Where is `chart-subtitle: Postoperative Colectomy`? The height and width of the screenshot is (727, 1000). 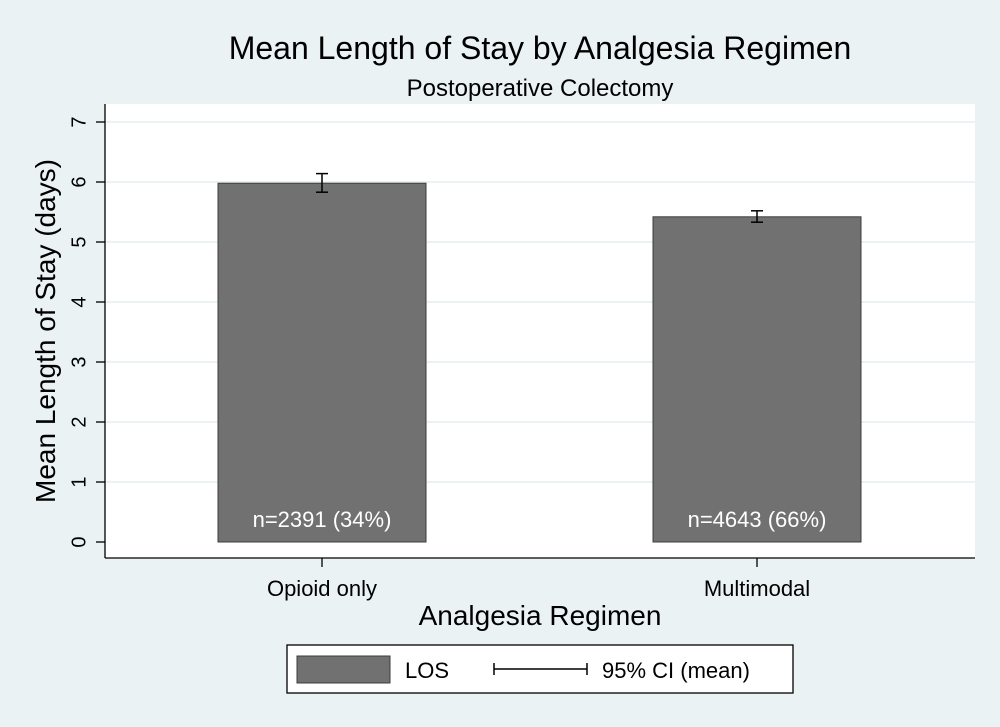 chart-subtitle: Postoperative Colectomy is located at coordinates (540, 88).